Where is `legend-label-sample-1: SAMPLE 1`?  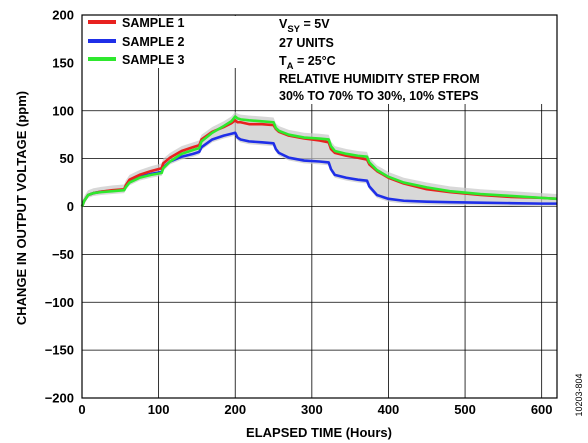 legend-label-sample-1: SAMPLE 1 is located at coordinates (153, 23).